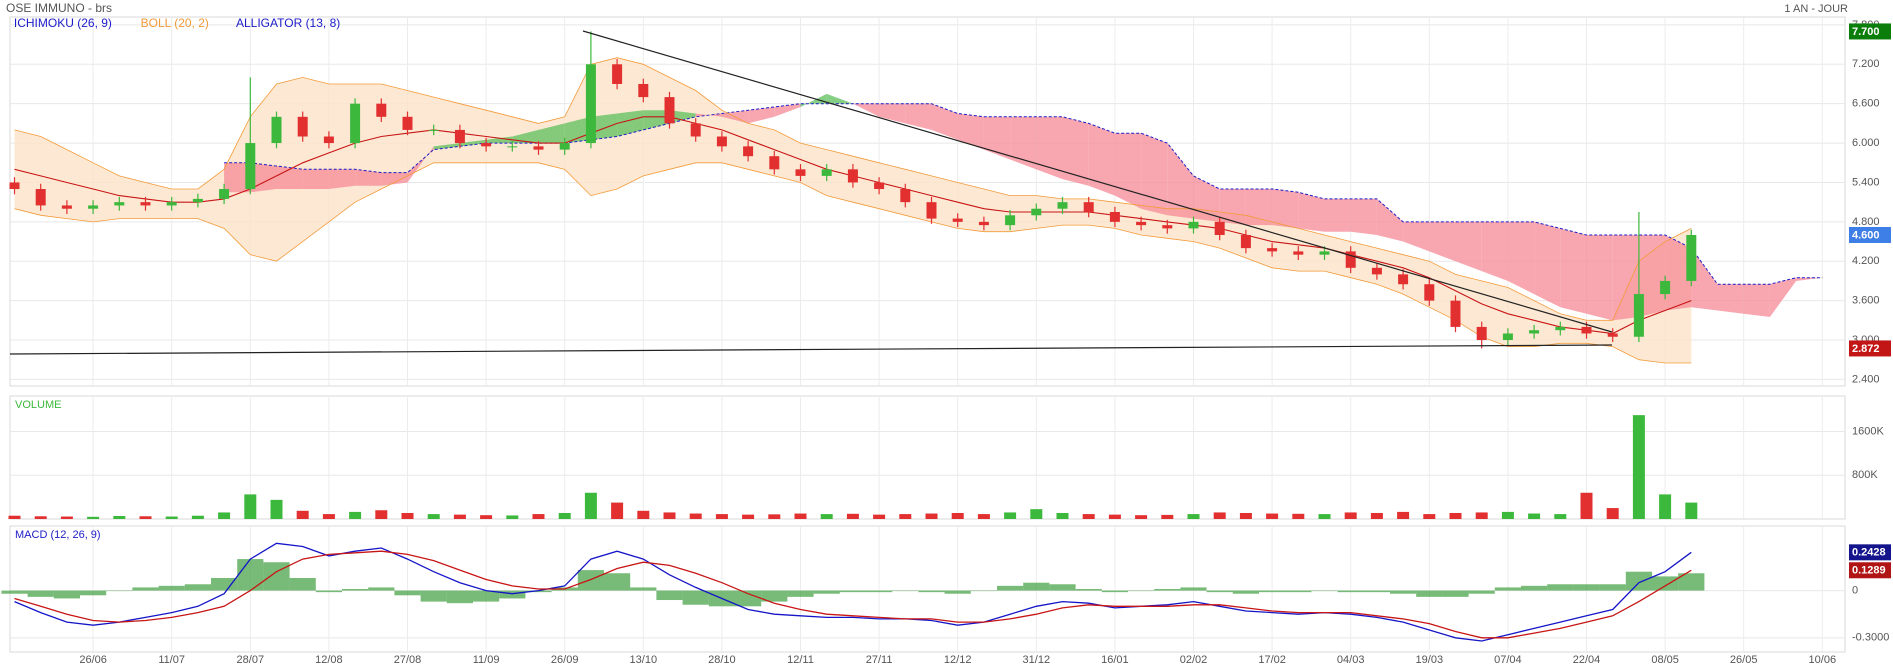 Image resolution: width=1893 pixels, height=667 pixels. I want to click on x-tick-label: 27/08, so click(408, 660).